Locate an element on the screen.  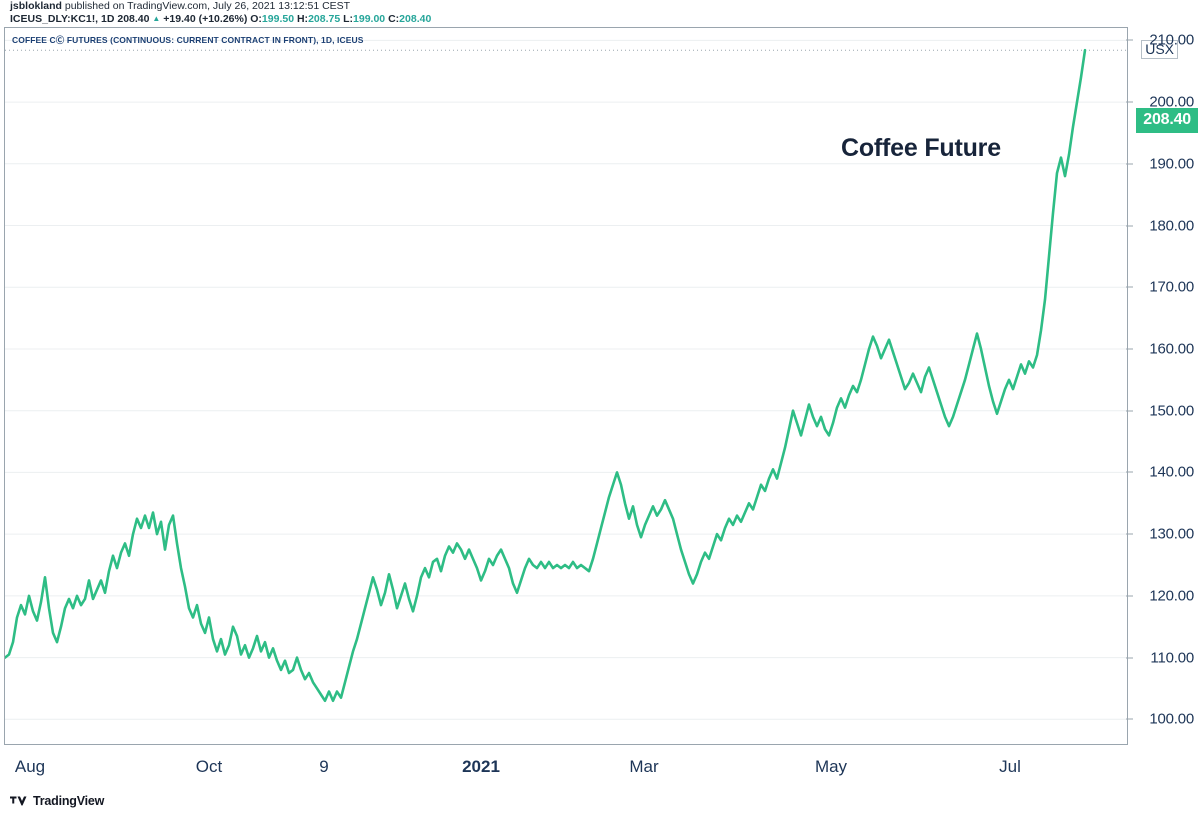
close-value: 208.40 is located at coordinates (415, 18).